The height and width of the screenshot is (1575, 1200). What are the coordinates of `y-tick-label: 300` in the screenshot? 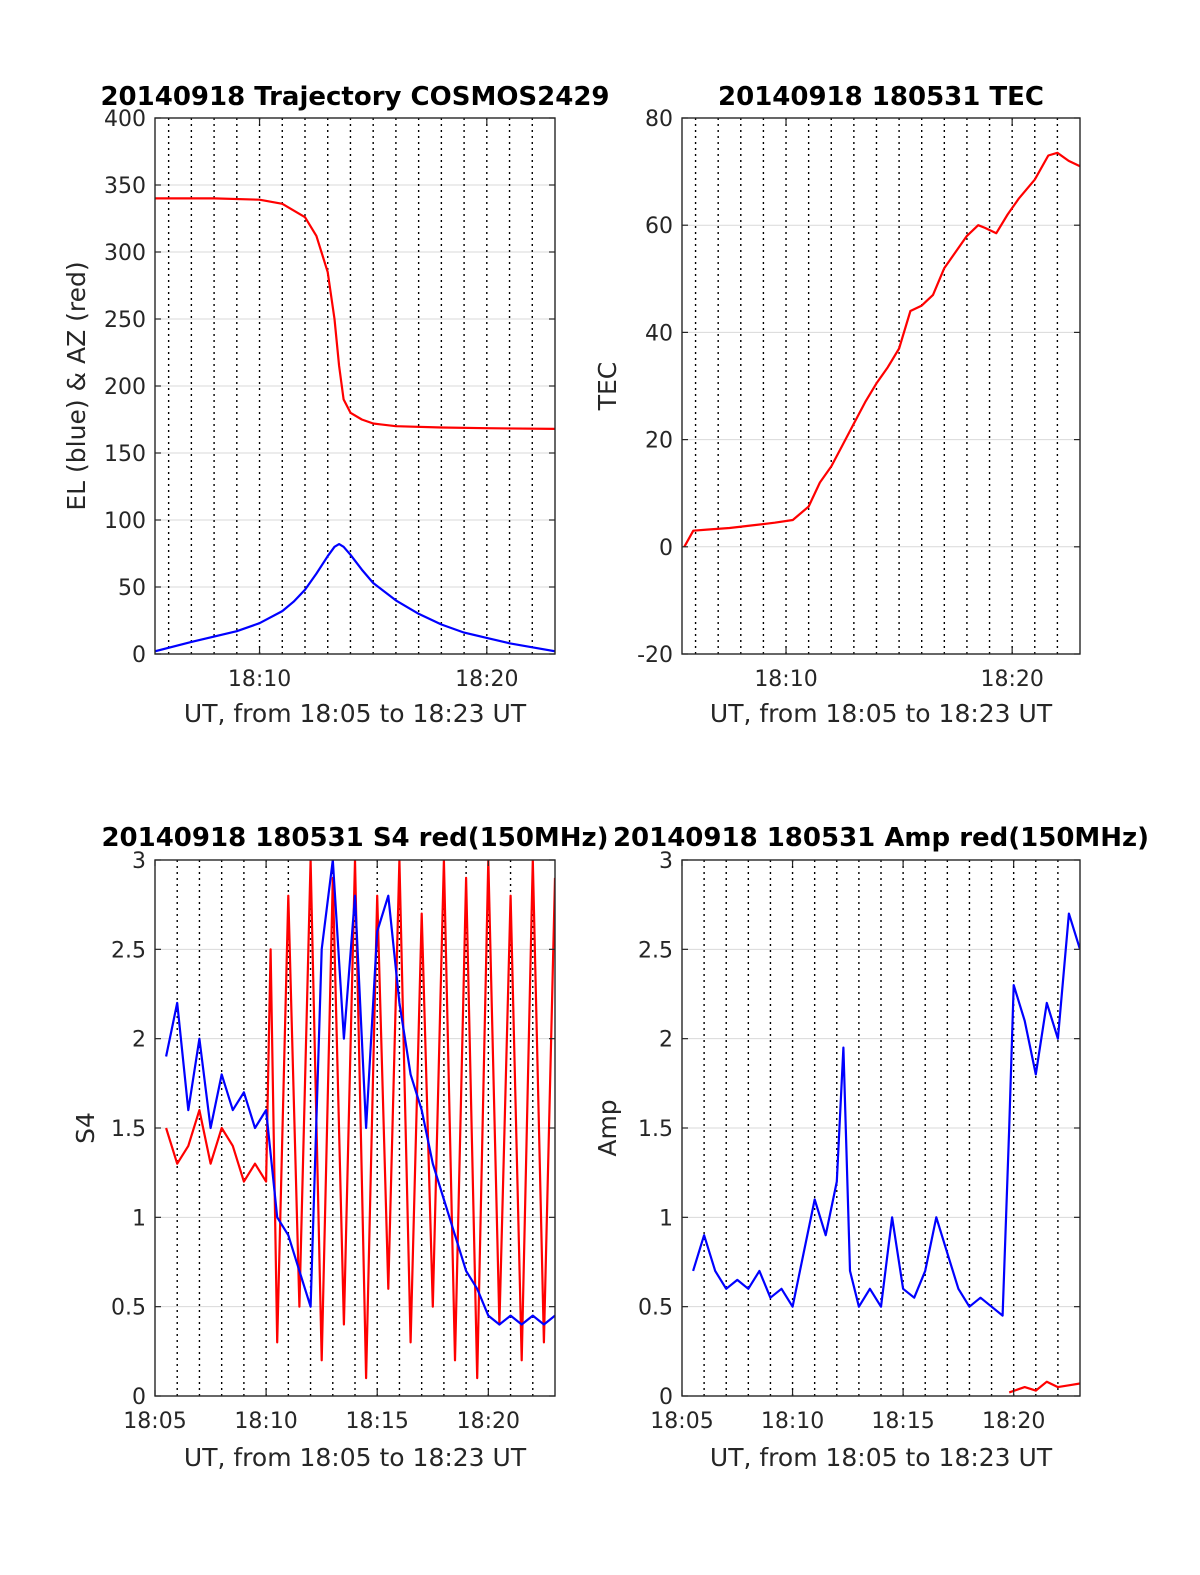 It's located at (125, 253).